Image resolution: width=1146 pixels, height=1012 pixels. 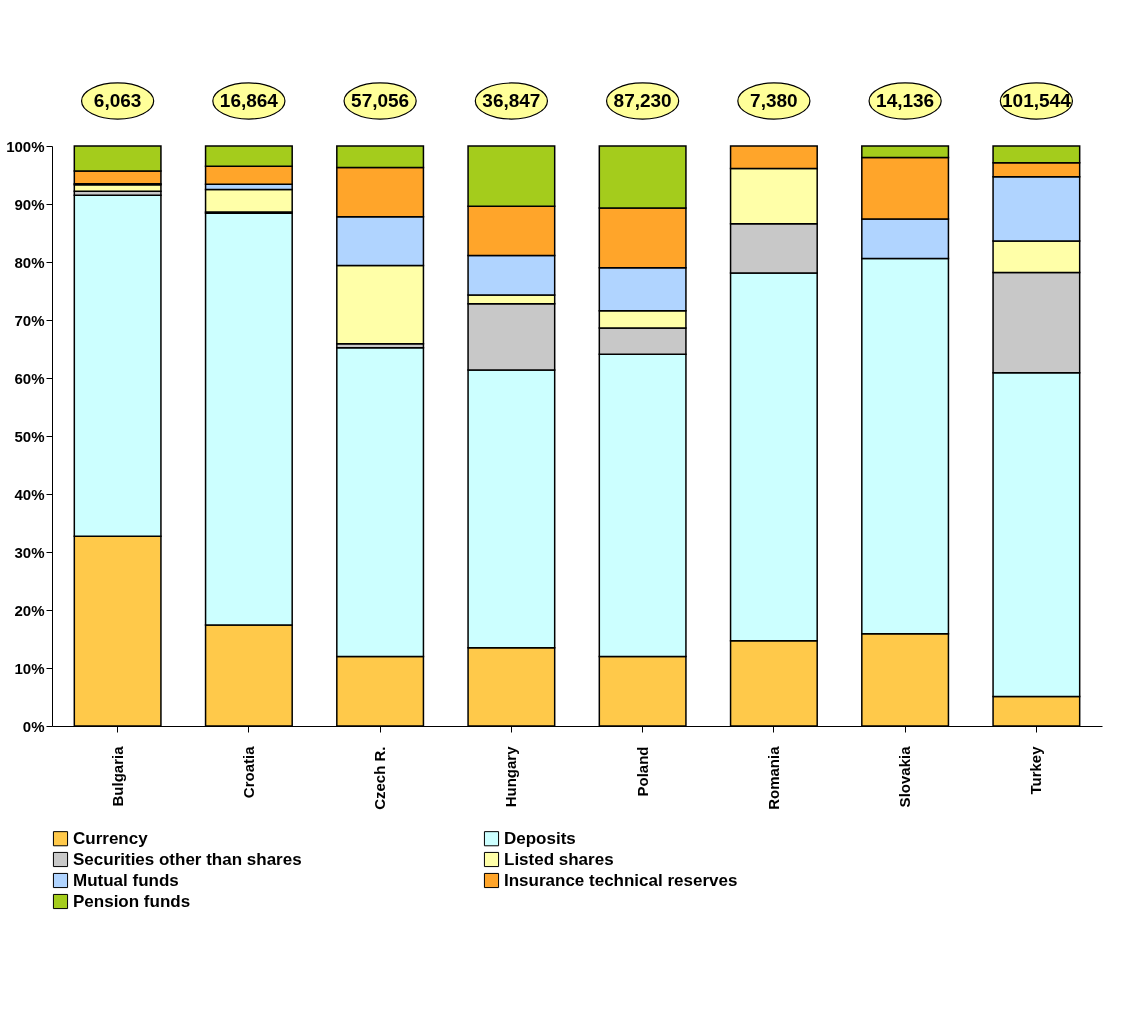 What do you see at coordinates (132, 901) in the screenshot?
I see `legend-label: Pension funds` at bounding box center [132, 901].